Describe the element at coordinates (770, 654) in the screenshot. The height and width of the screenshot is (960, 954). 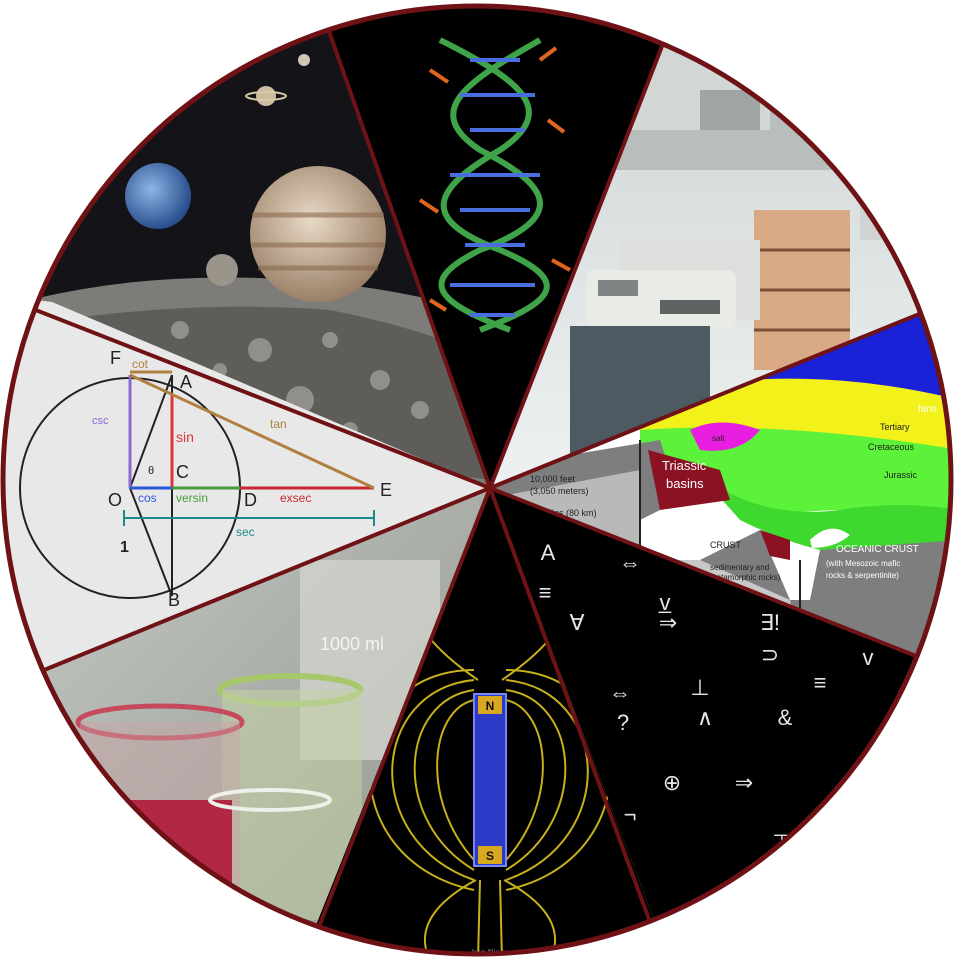
I see `logic-symbol: ⊃` at that location.